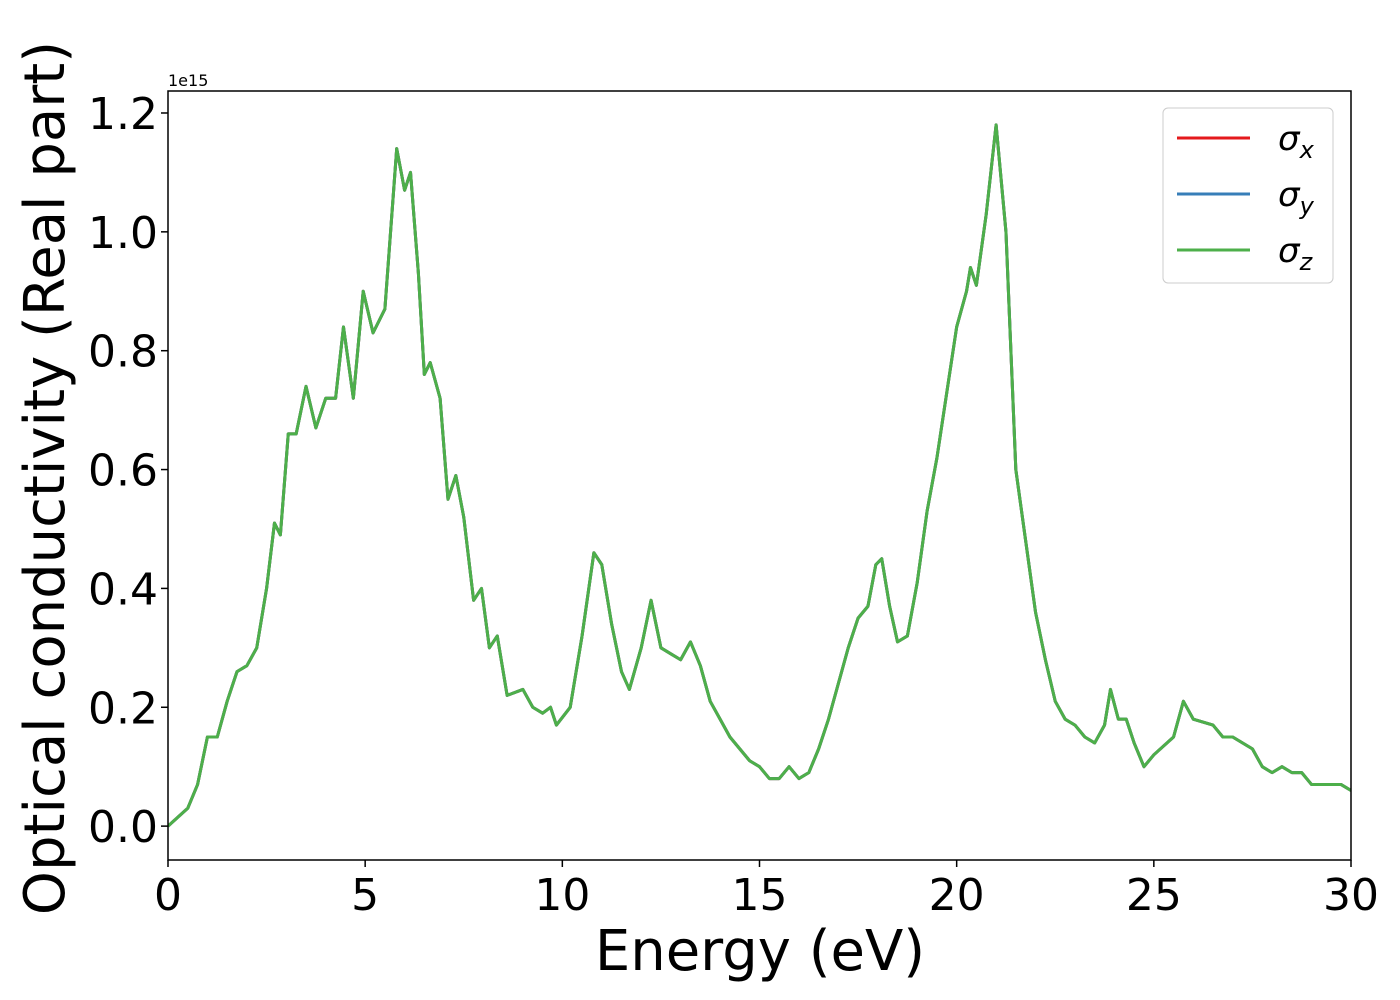 Image resolution: width=1400 pixels, height=1000 pixels. Describe the element at coordinates (123, 471) in the screenshot. I see `y-tick-label: 0.6` at that location.